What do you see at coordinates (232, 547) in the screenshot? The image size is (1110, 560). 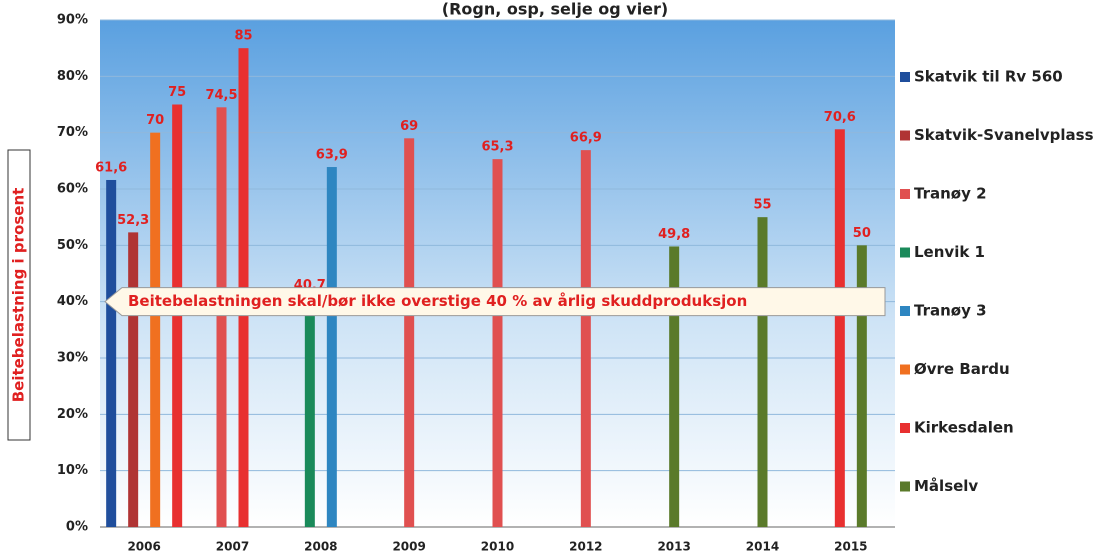 I see `x-tick-label: 2007` at bounding box center [232, 547].